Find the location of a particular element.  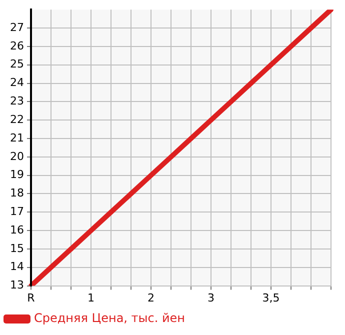

y-tick-label: 22 is located at coordinates (17, 119).